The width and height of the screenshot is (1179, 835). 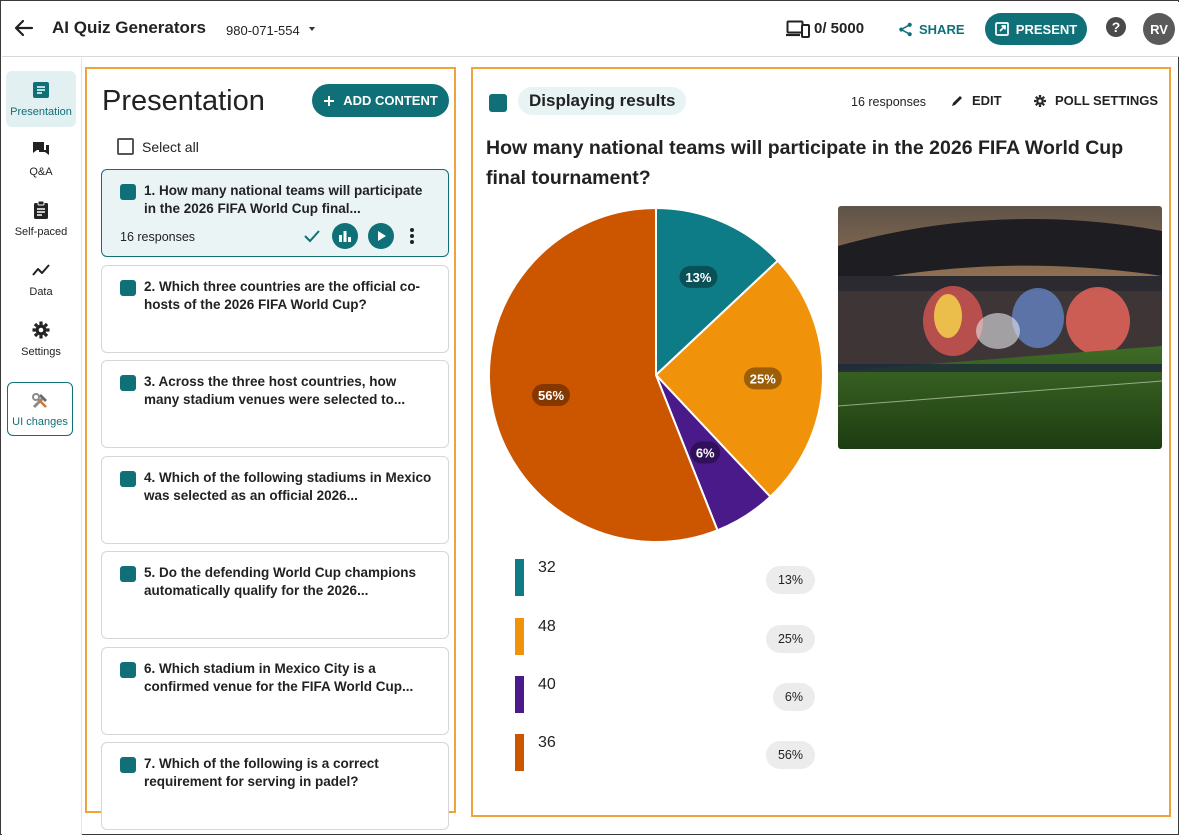 What do you see at coordinates (361, 236) in the screenshot?
I see `card-actions` at bounding box center [361, 236].